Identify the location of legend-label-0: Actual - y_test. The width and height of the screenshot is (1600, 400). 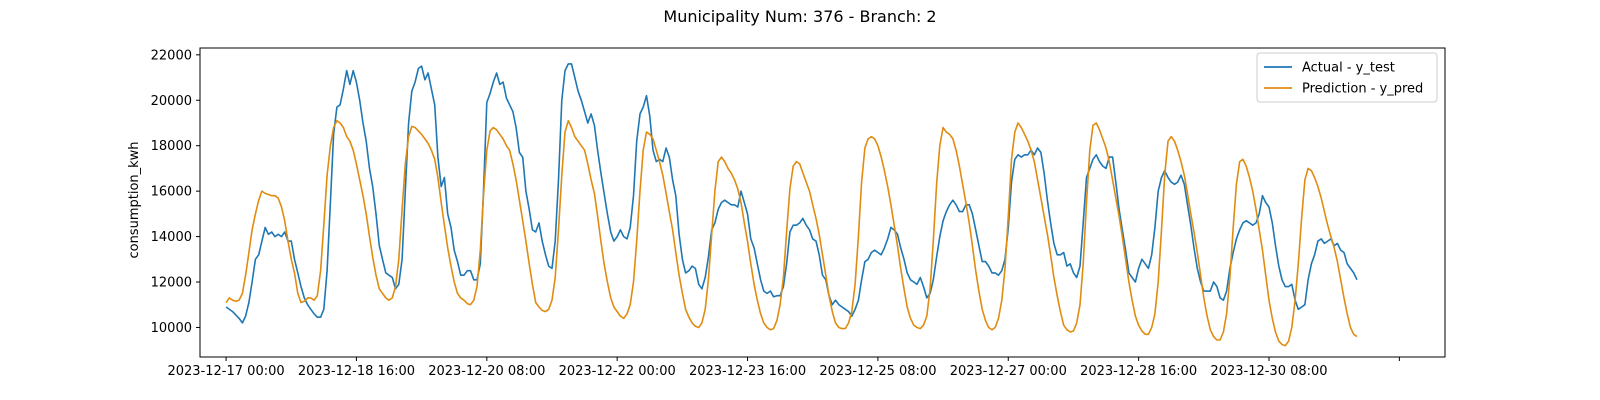
(1348, 68).